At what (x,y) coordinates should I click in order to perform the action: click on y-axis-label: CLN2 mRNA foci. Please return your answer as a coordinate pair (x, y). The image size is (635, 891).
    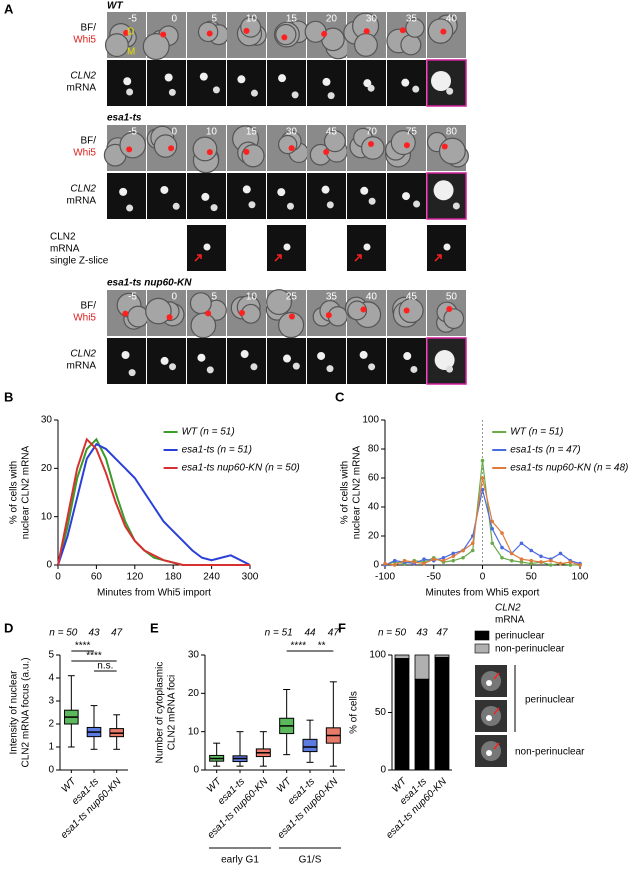
    Looking at the image, I should click on (172, 713).